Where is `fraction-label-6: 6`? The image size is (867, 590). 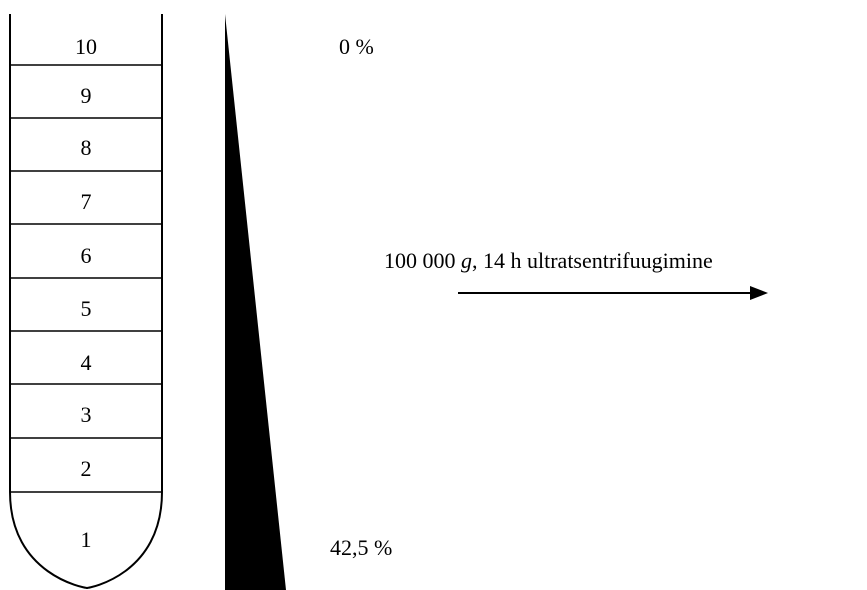
fraction-label-6: 6 is located at coordinates (86, 255).